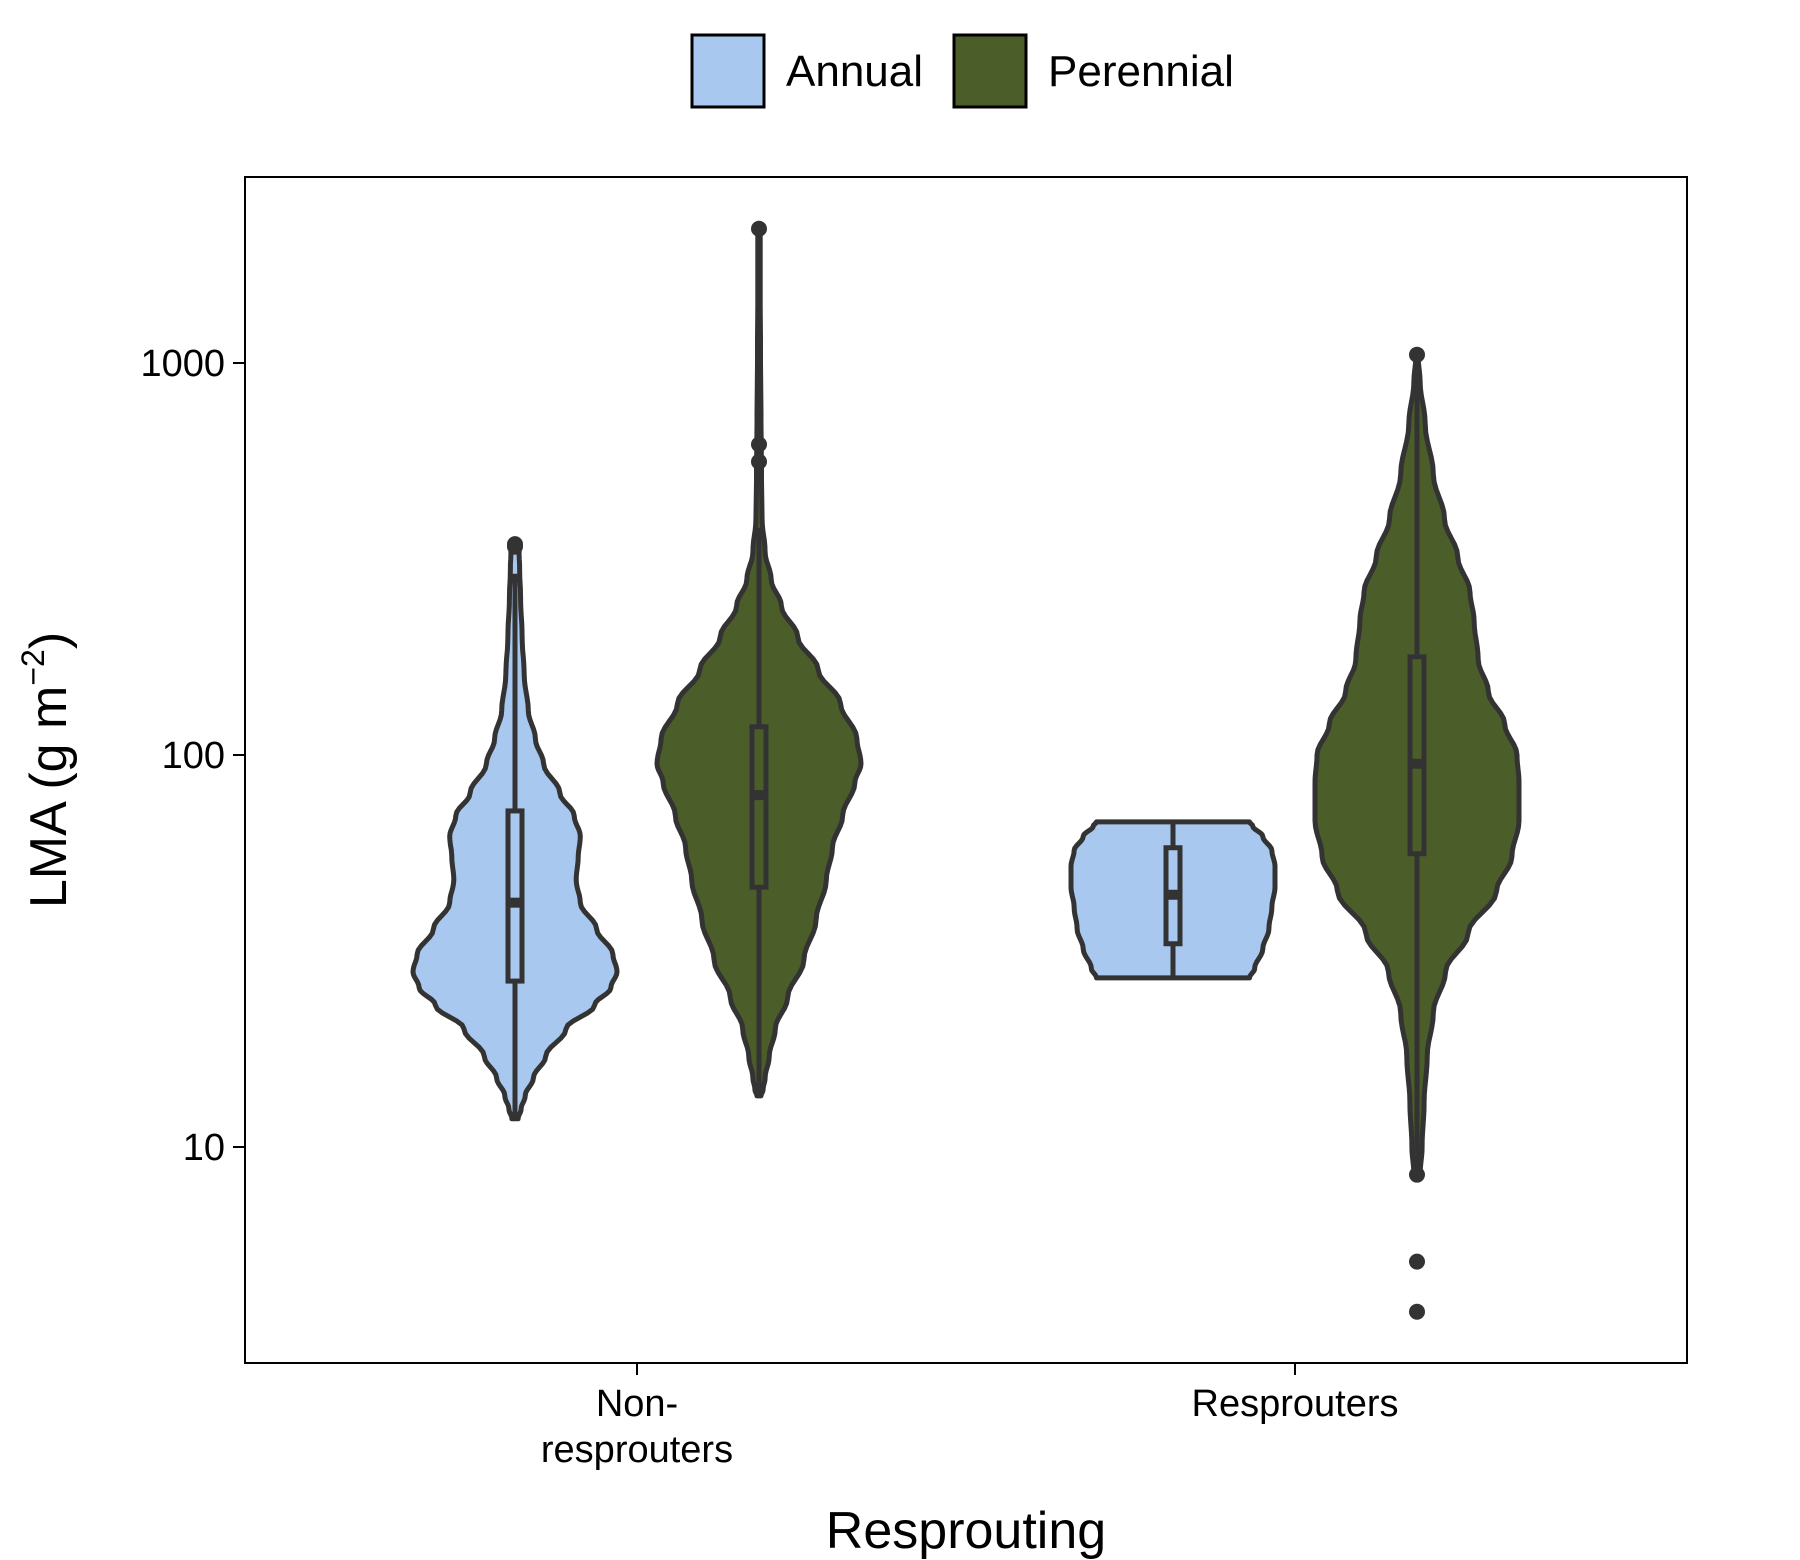 The width and height of the screenshot is (1800, 1560). Describe the element at coordinates (46, 770) in the screenshot. I see `y-axis-title: LMA (g m−2)` at that location.